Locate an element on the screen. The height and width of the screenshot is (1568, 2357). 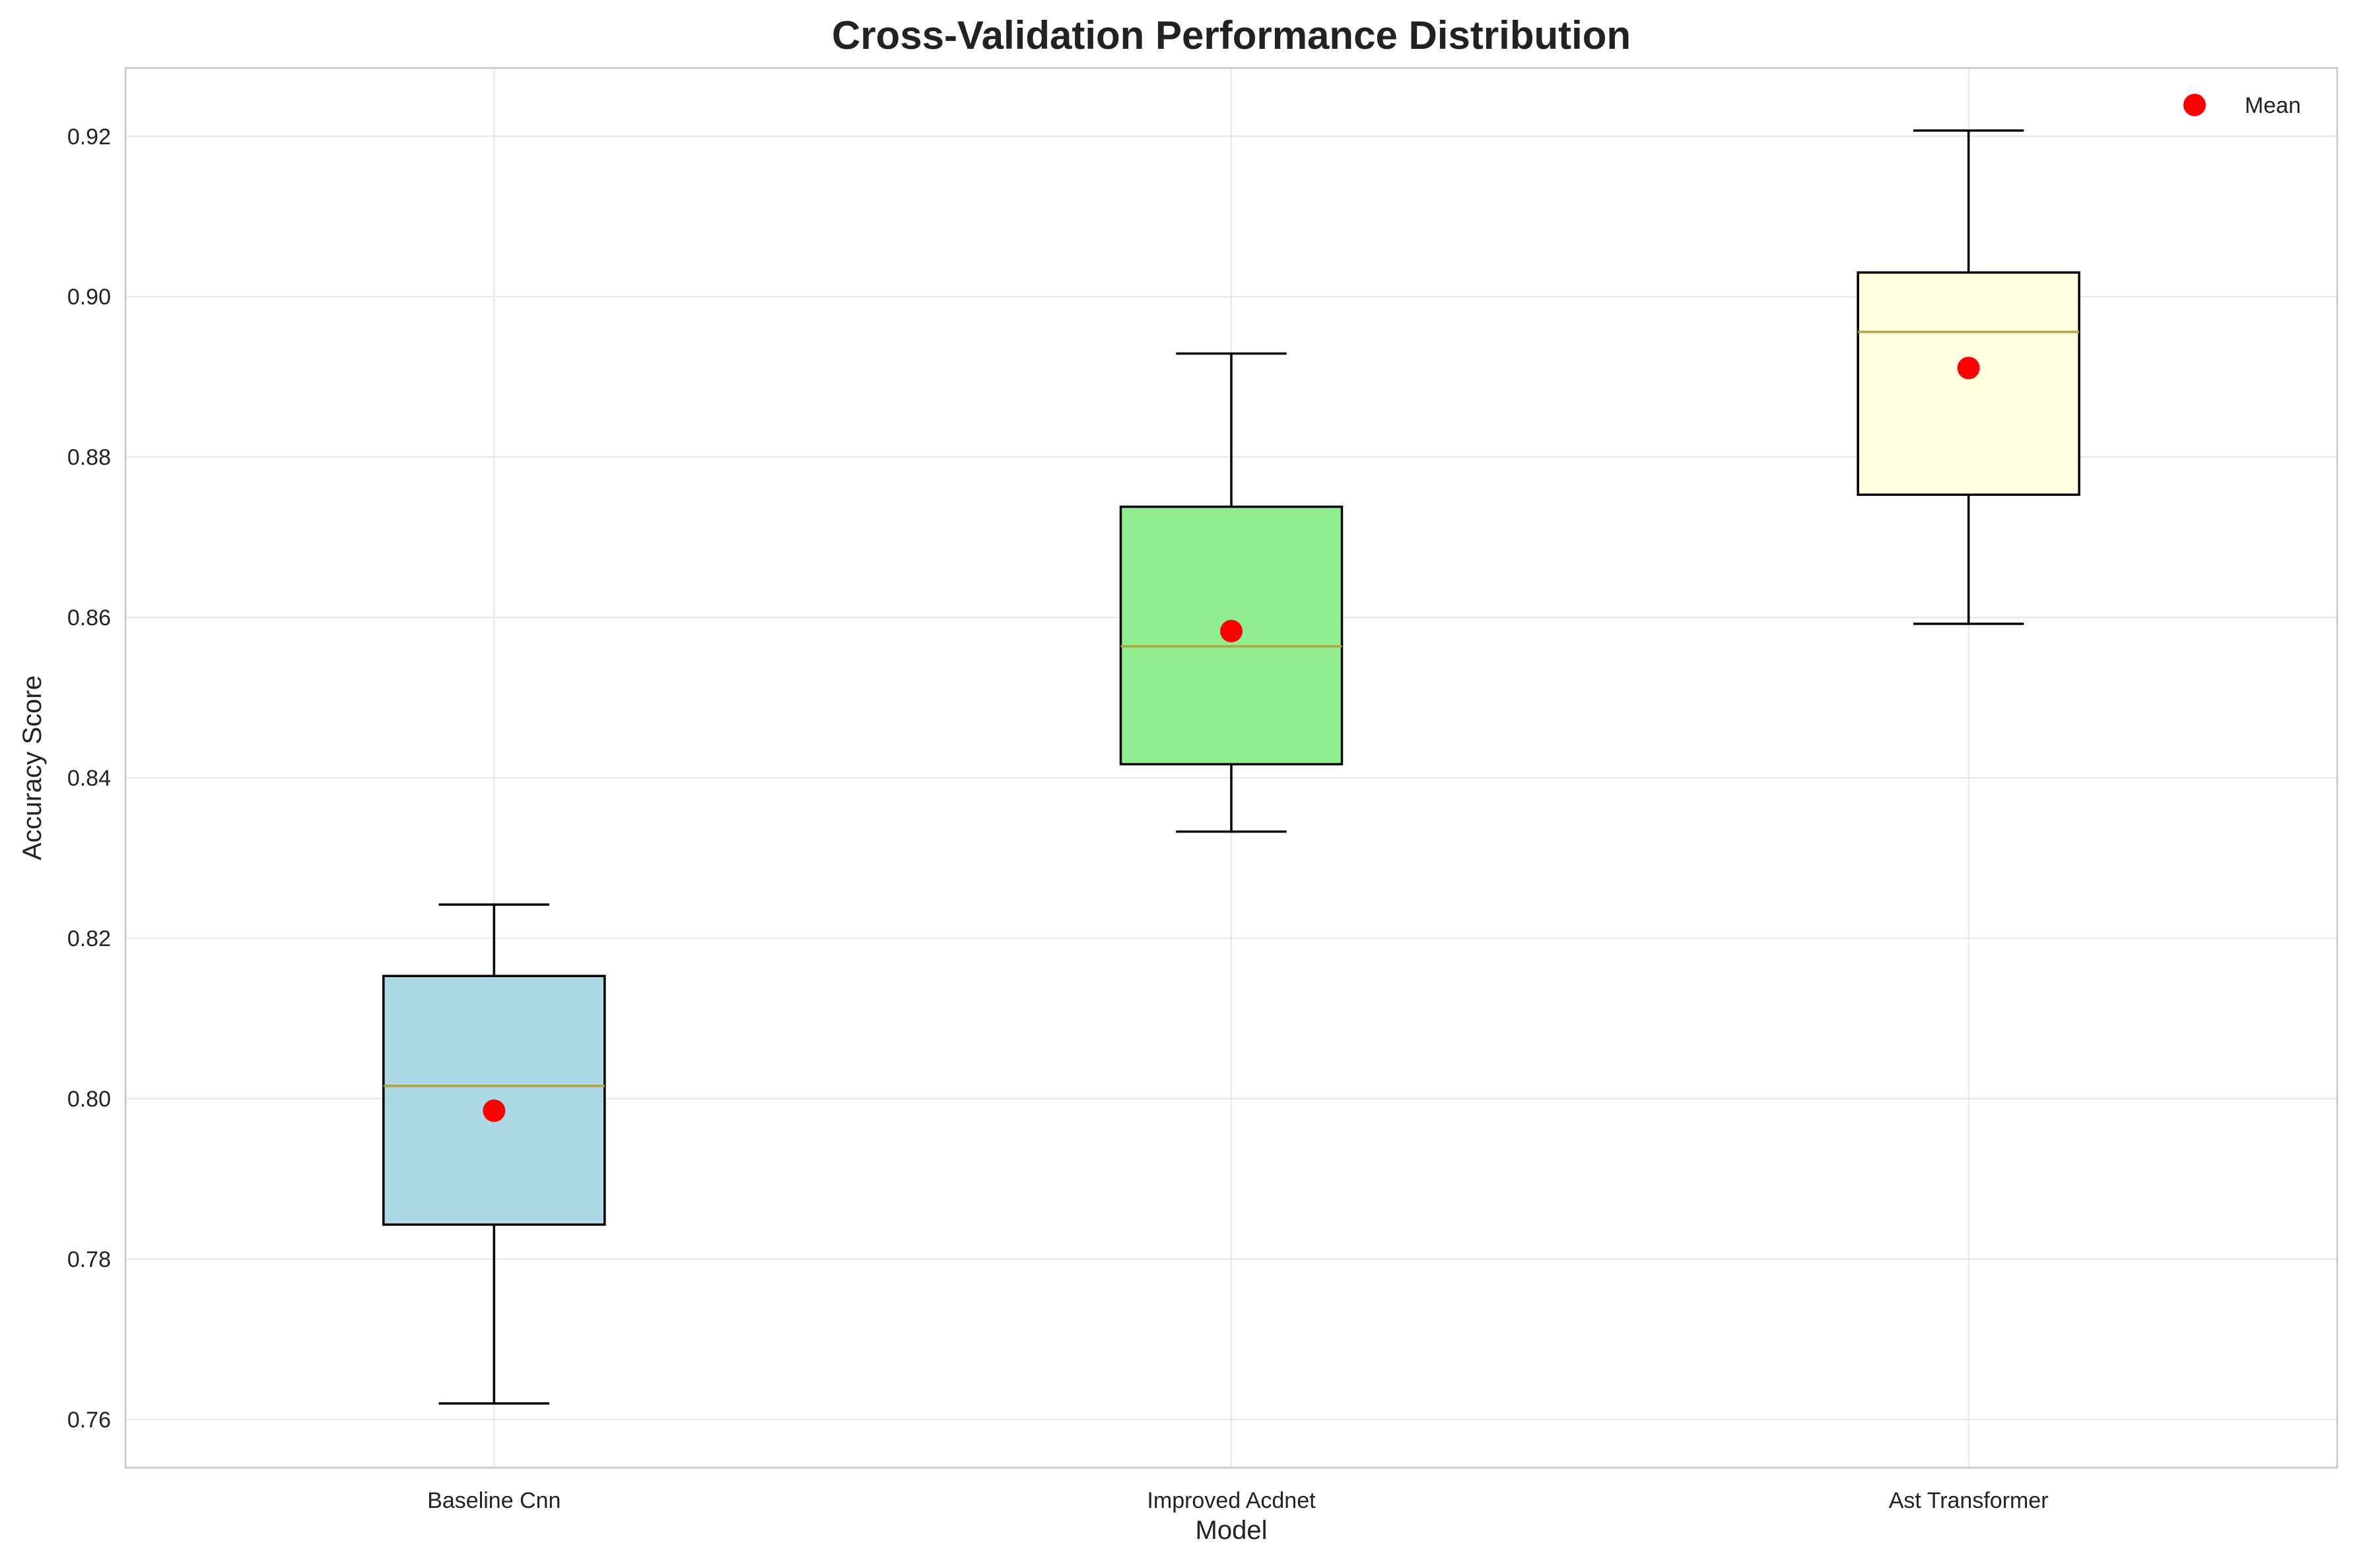
iqr-box is located at coordinates (1968, 383).